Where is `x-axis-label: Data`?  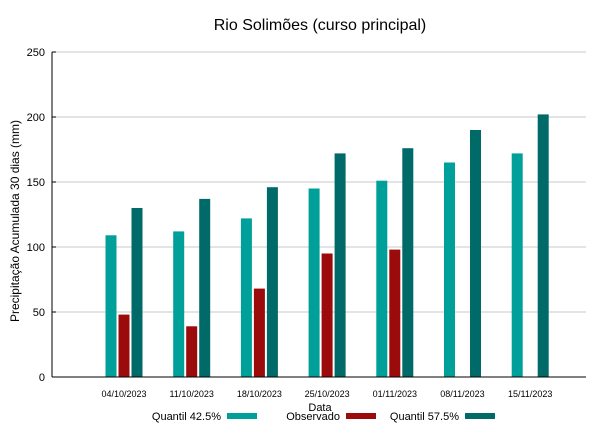 x-axis-label: Data is located at coordinates (320, 408).